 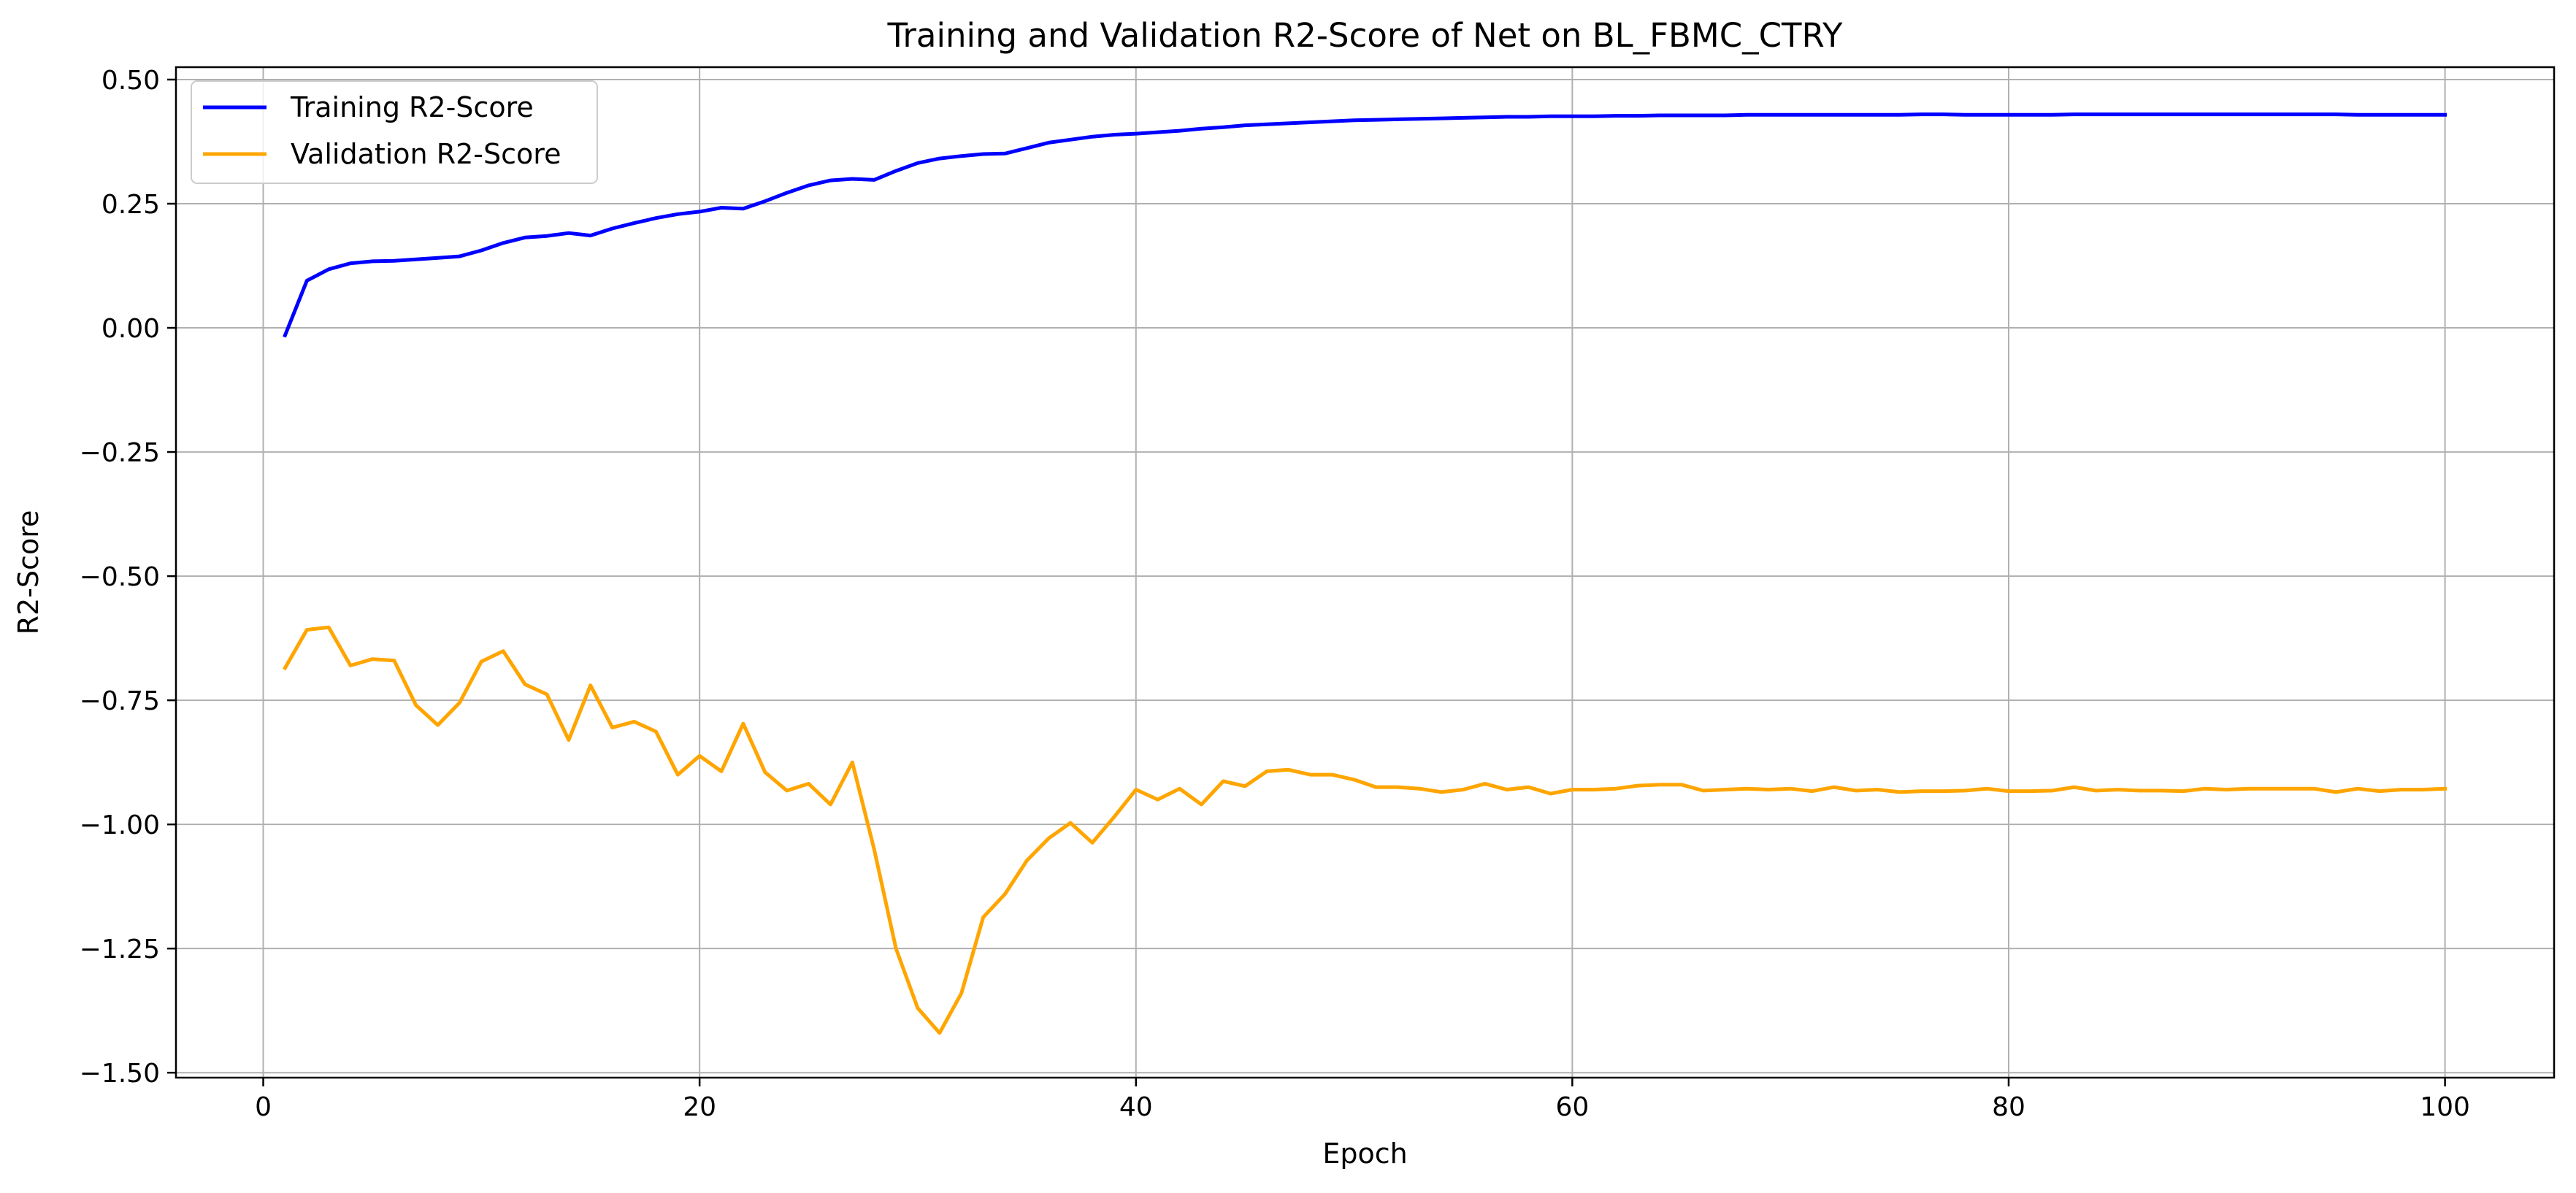 What do you see at coordinates (1136, 1107) in the screenshot?
I see `x-tick-label: 40` at bounding box center [1136, 1107].